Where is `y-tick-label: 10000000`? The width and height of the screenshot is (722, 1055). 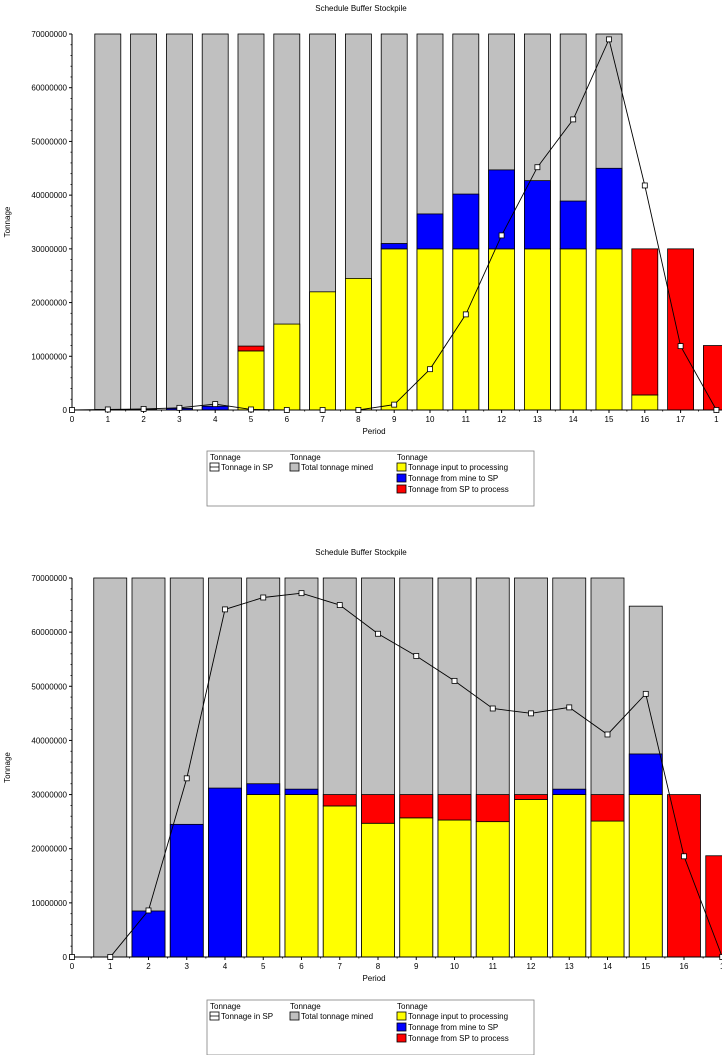 y-tick-label: 10000000 is located at coordinates (49, 903).